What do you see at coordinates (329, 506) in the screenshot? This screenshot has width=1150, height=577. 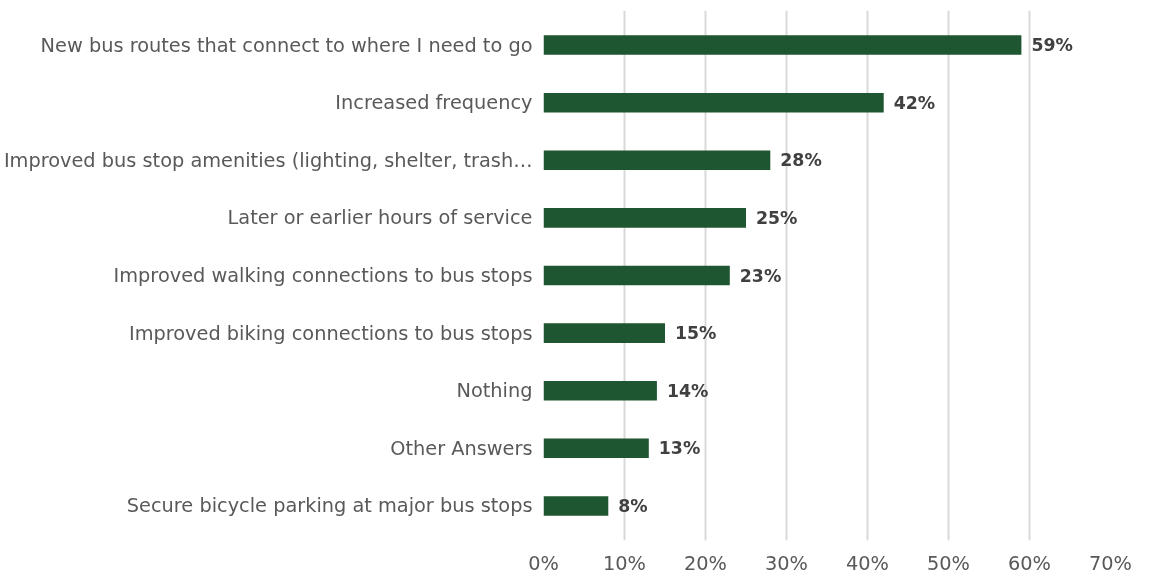 I see `y-tick-label: Secure bicycle parking at major bus stops` at bounding box center [329, 506].